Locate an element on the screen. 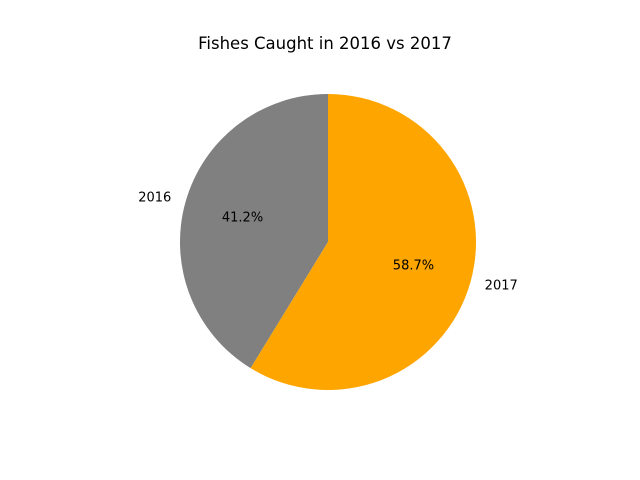  chart-title: Fishes Caught in 2016 vs 2017 is located at coordinates (325, 43).